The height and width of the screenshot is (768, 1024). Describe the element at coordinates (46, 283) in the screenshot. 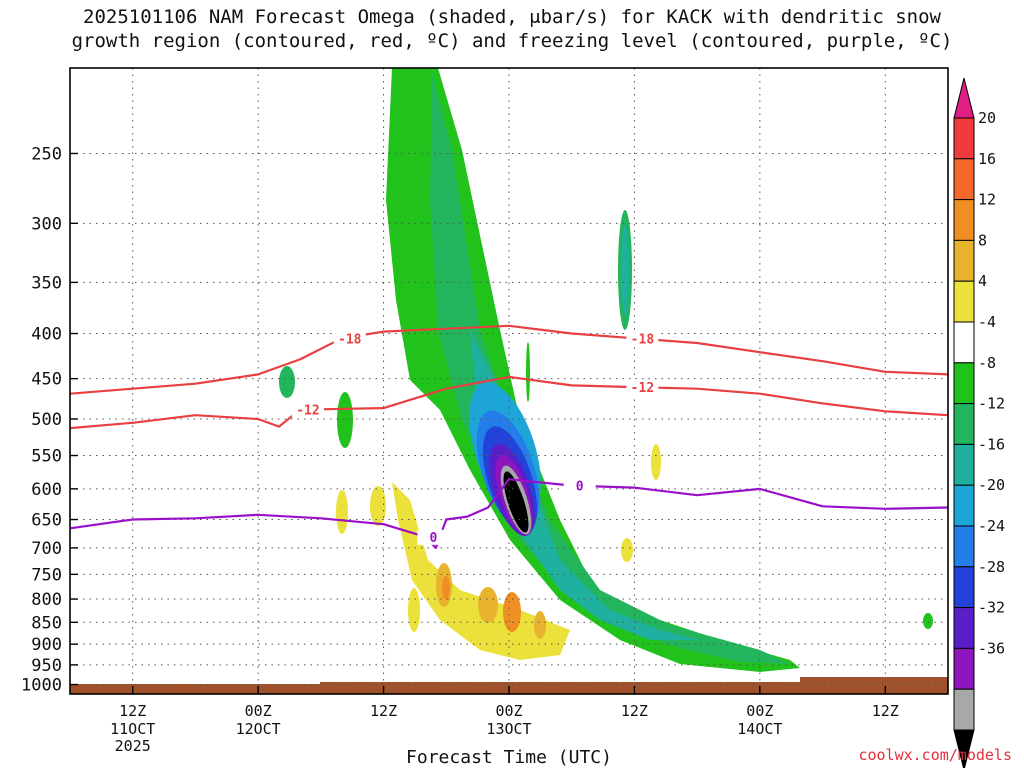

I see `y-tick-label: 350` at that location.